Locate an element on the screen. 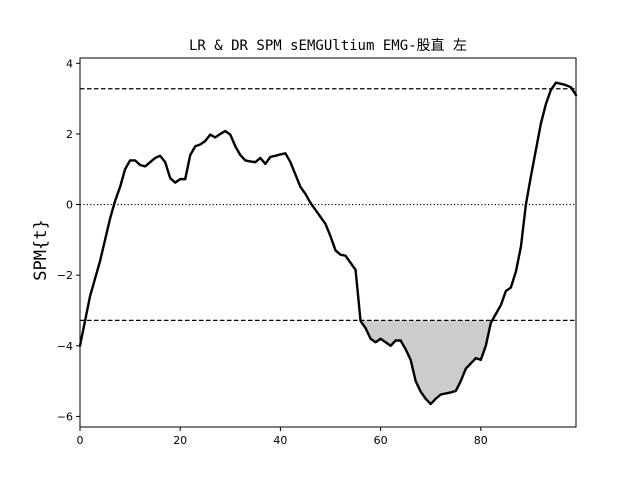 Image resolution: width=640 pixels, height=480 pixels. x-tick-label: 60 is located at coordinates (381, 440).